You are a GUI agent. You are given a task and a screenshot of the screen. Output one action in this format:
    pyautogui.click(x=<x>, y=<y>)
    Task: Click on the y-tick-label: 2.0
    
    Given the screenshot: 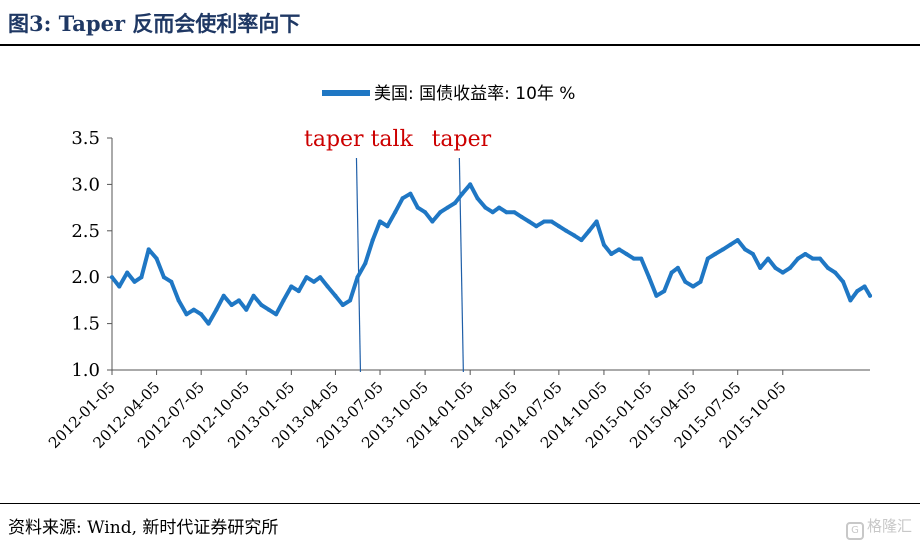 What is the action you would take?
    pyautogui.click(x=85, y=277)
    